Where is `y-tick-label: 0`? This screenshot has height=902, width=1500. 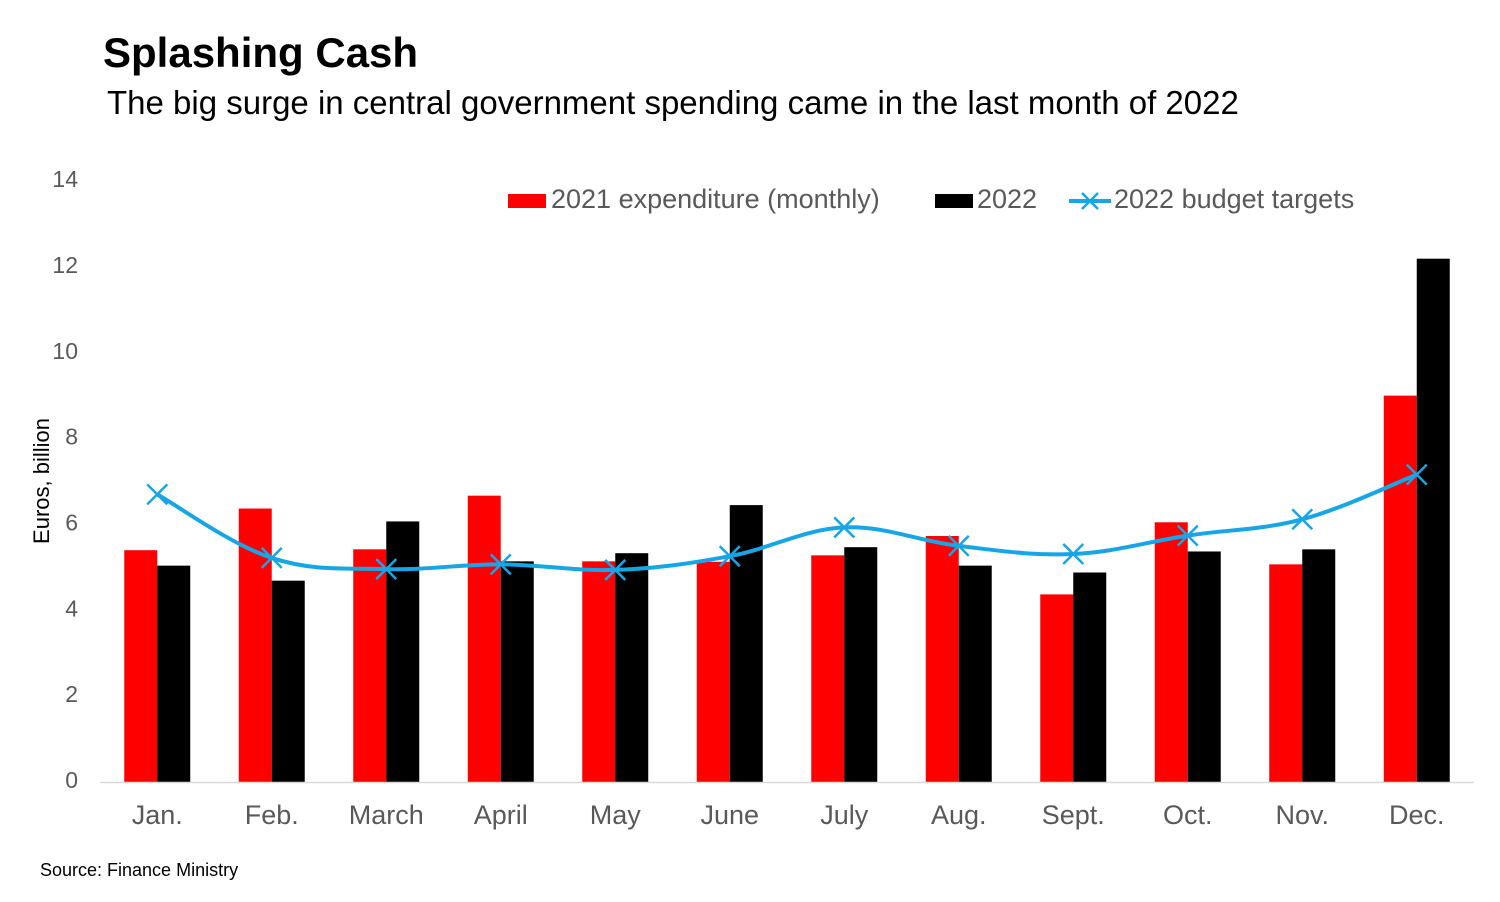 y-tick-label: 0 is located at coordinates (71, 780).